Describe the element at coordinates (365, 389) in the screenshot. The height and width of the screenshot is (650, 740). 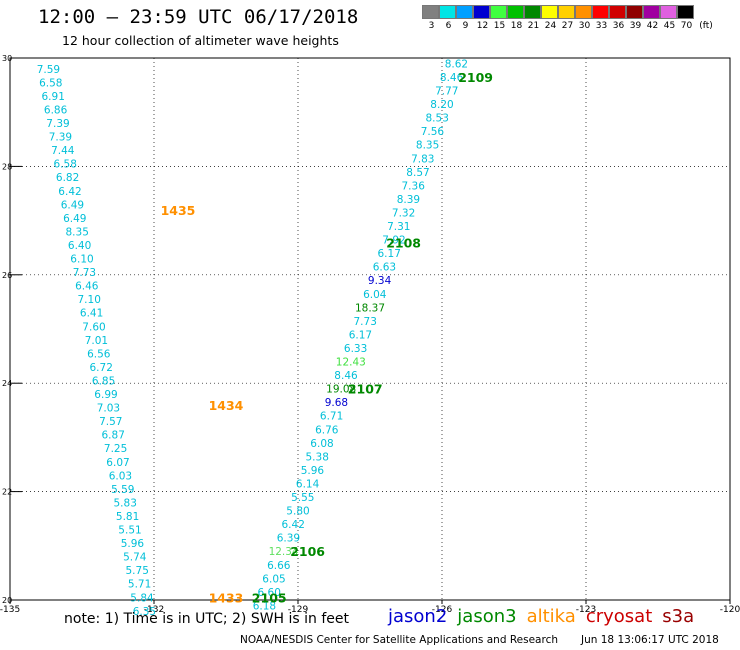
I see `pass-number-label: 2107` at that location.